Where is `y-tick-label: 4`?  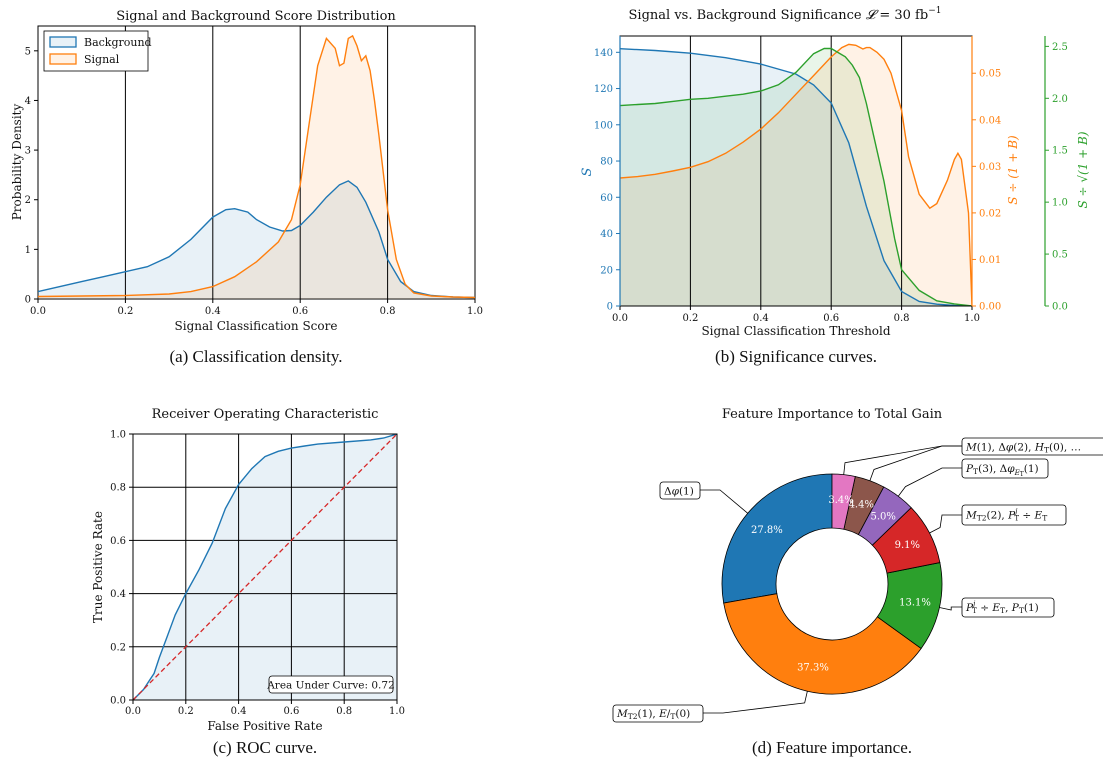
y-tick-label: 4 is located at coordinates (28, 101).